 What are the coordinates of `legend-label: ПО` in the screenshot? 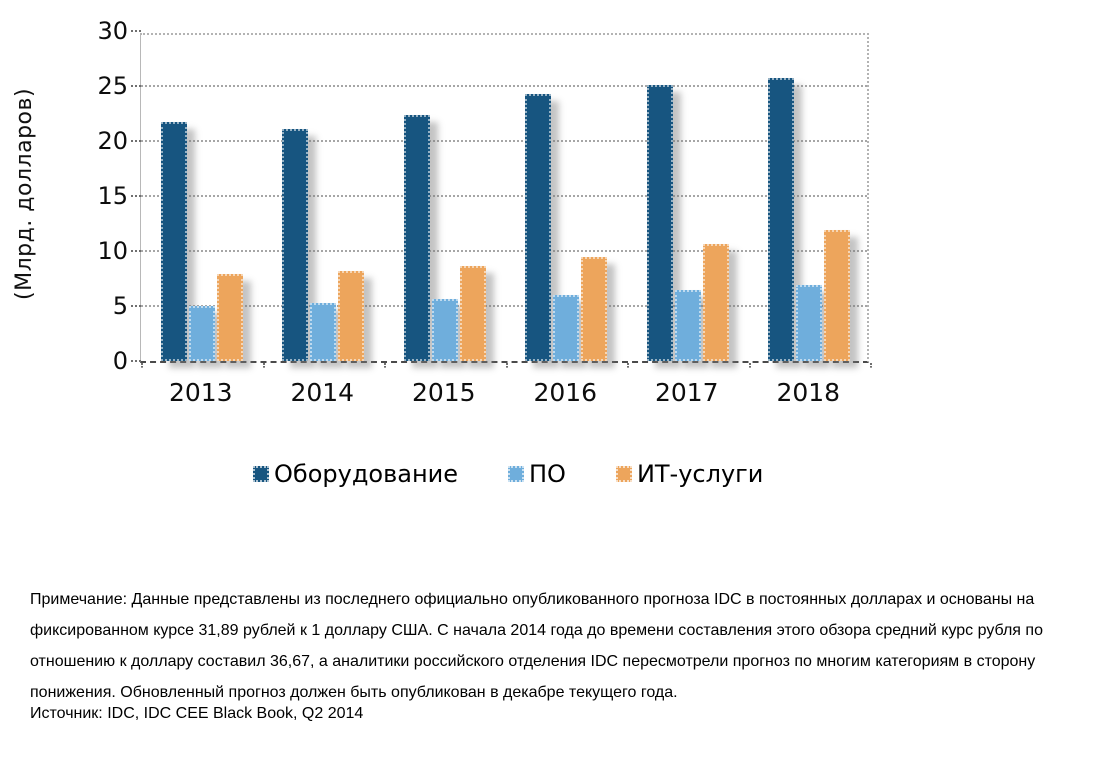 It's located at (547, 474).